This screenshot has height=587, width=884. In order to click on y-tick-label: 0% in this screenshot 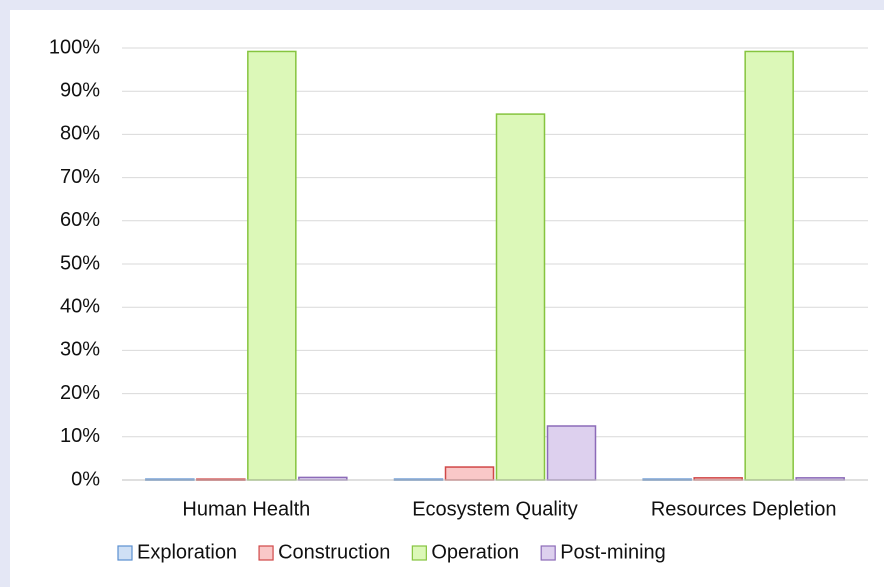, I will do `click(85, 479)`.